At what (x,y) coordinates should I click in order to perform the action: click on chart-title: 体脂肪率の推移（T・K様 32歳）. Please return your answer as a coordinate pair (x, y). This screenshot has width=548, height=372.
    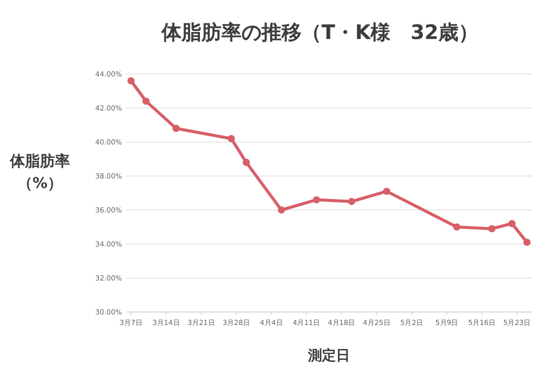
    Looking at the image, I should click on (319, 32).